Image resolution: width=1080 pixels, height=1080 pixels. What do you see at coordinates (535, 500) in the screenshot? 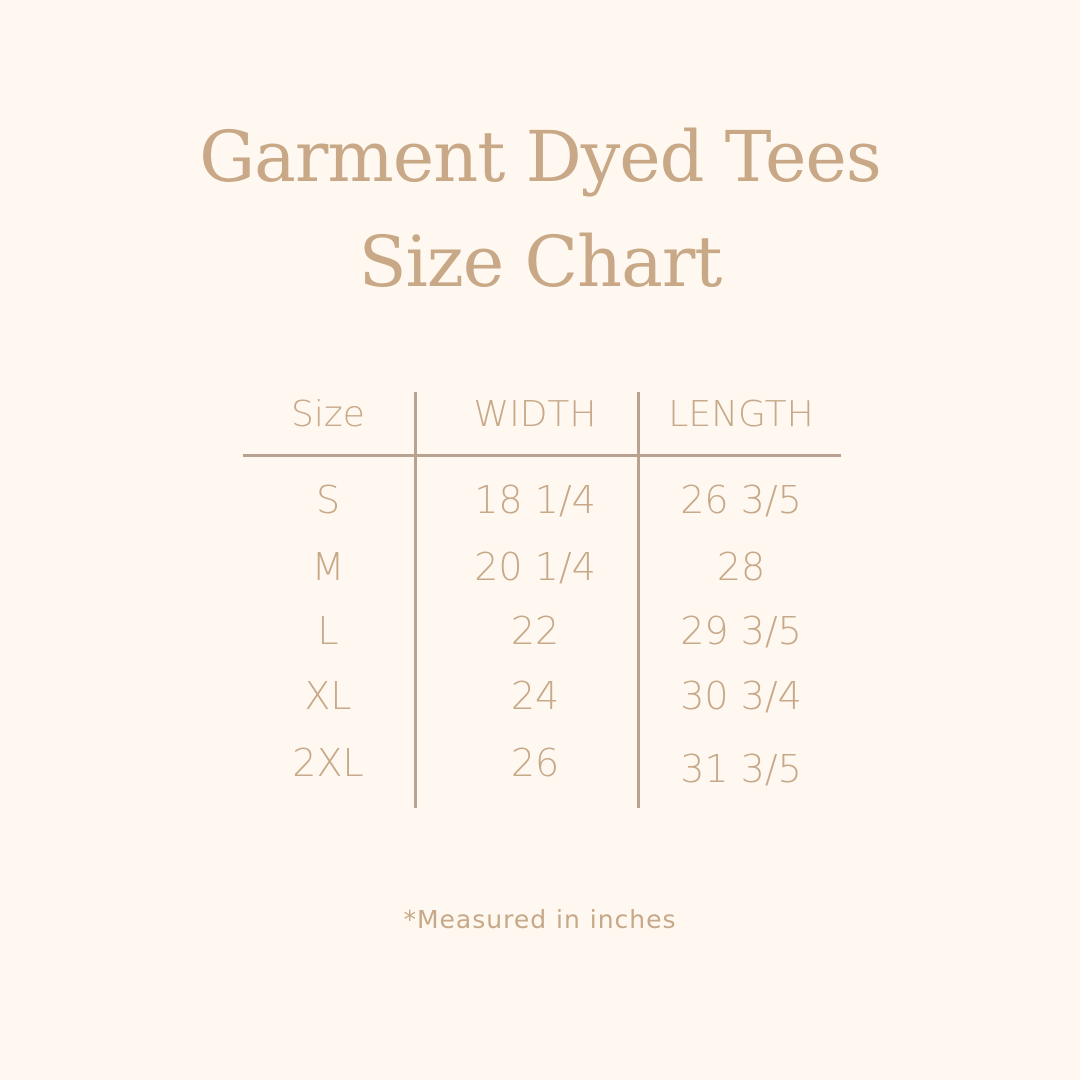
I see `width-cell: 18 1/4` at bounding box center [535, 500].